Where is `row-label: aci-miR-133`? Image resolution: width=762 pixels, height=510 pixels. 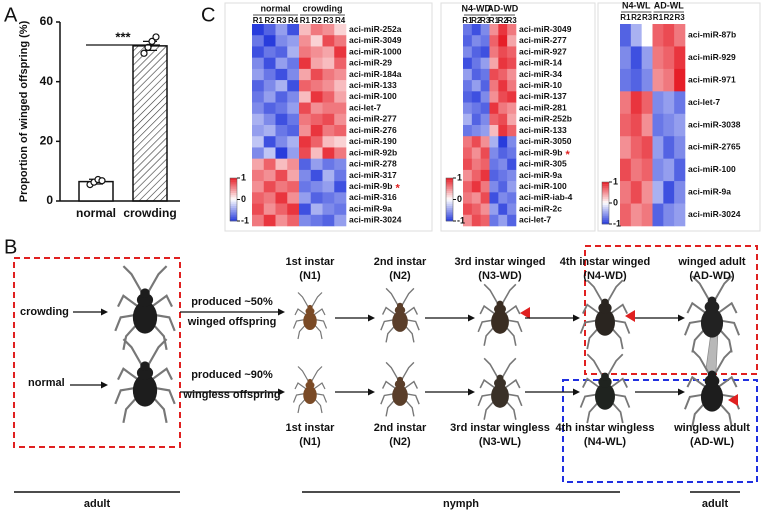
row-label: aci-miR-133 is located at coordinates (543, 130).